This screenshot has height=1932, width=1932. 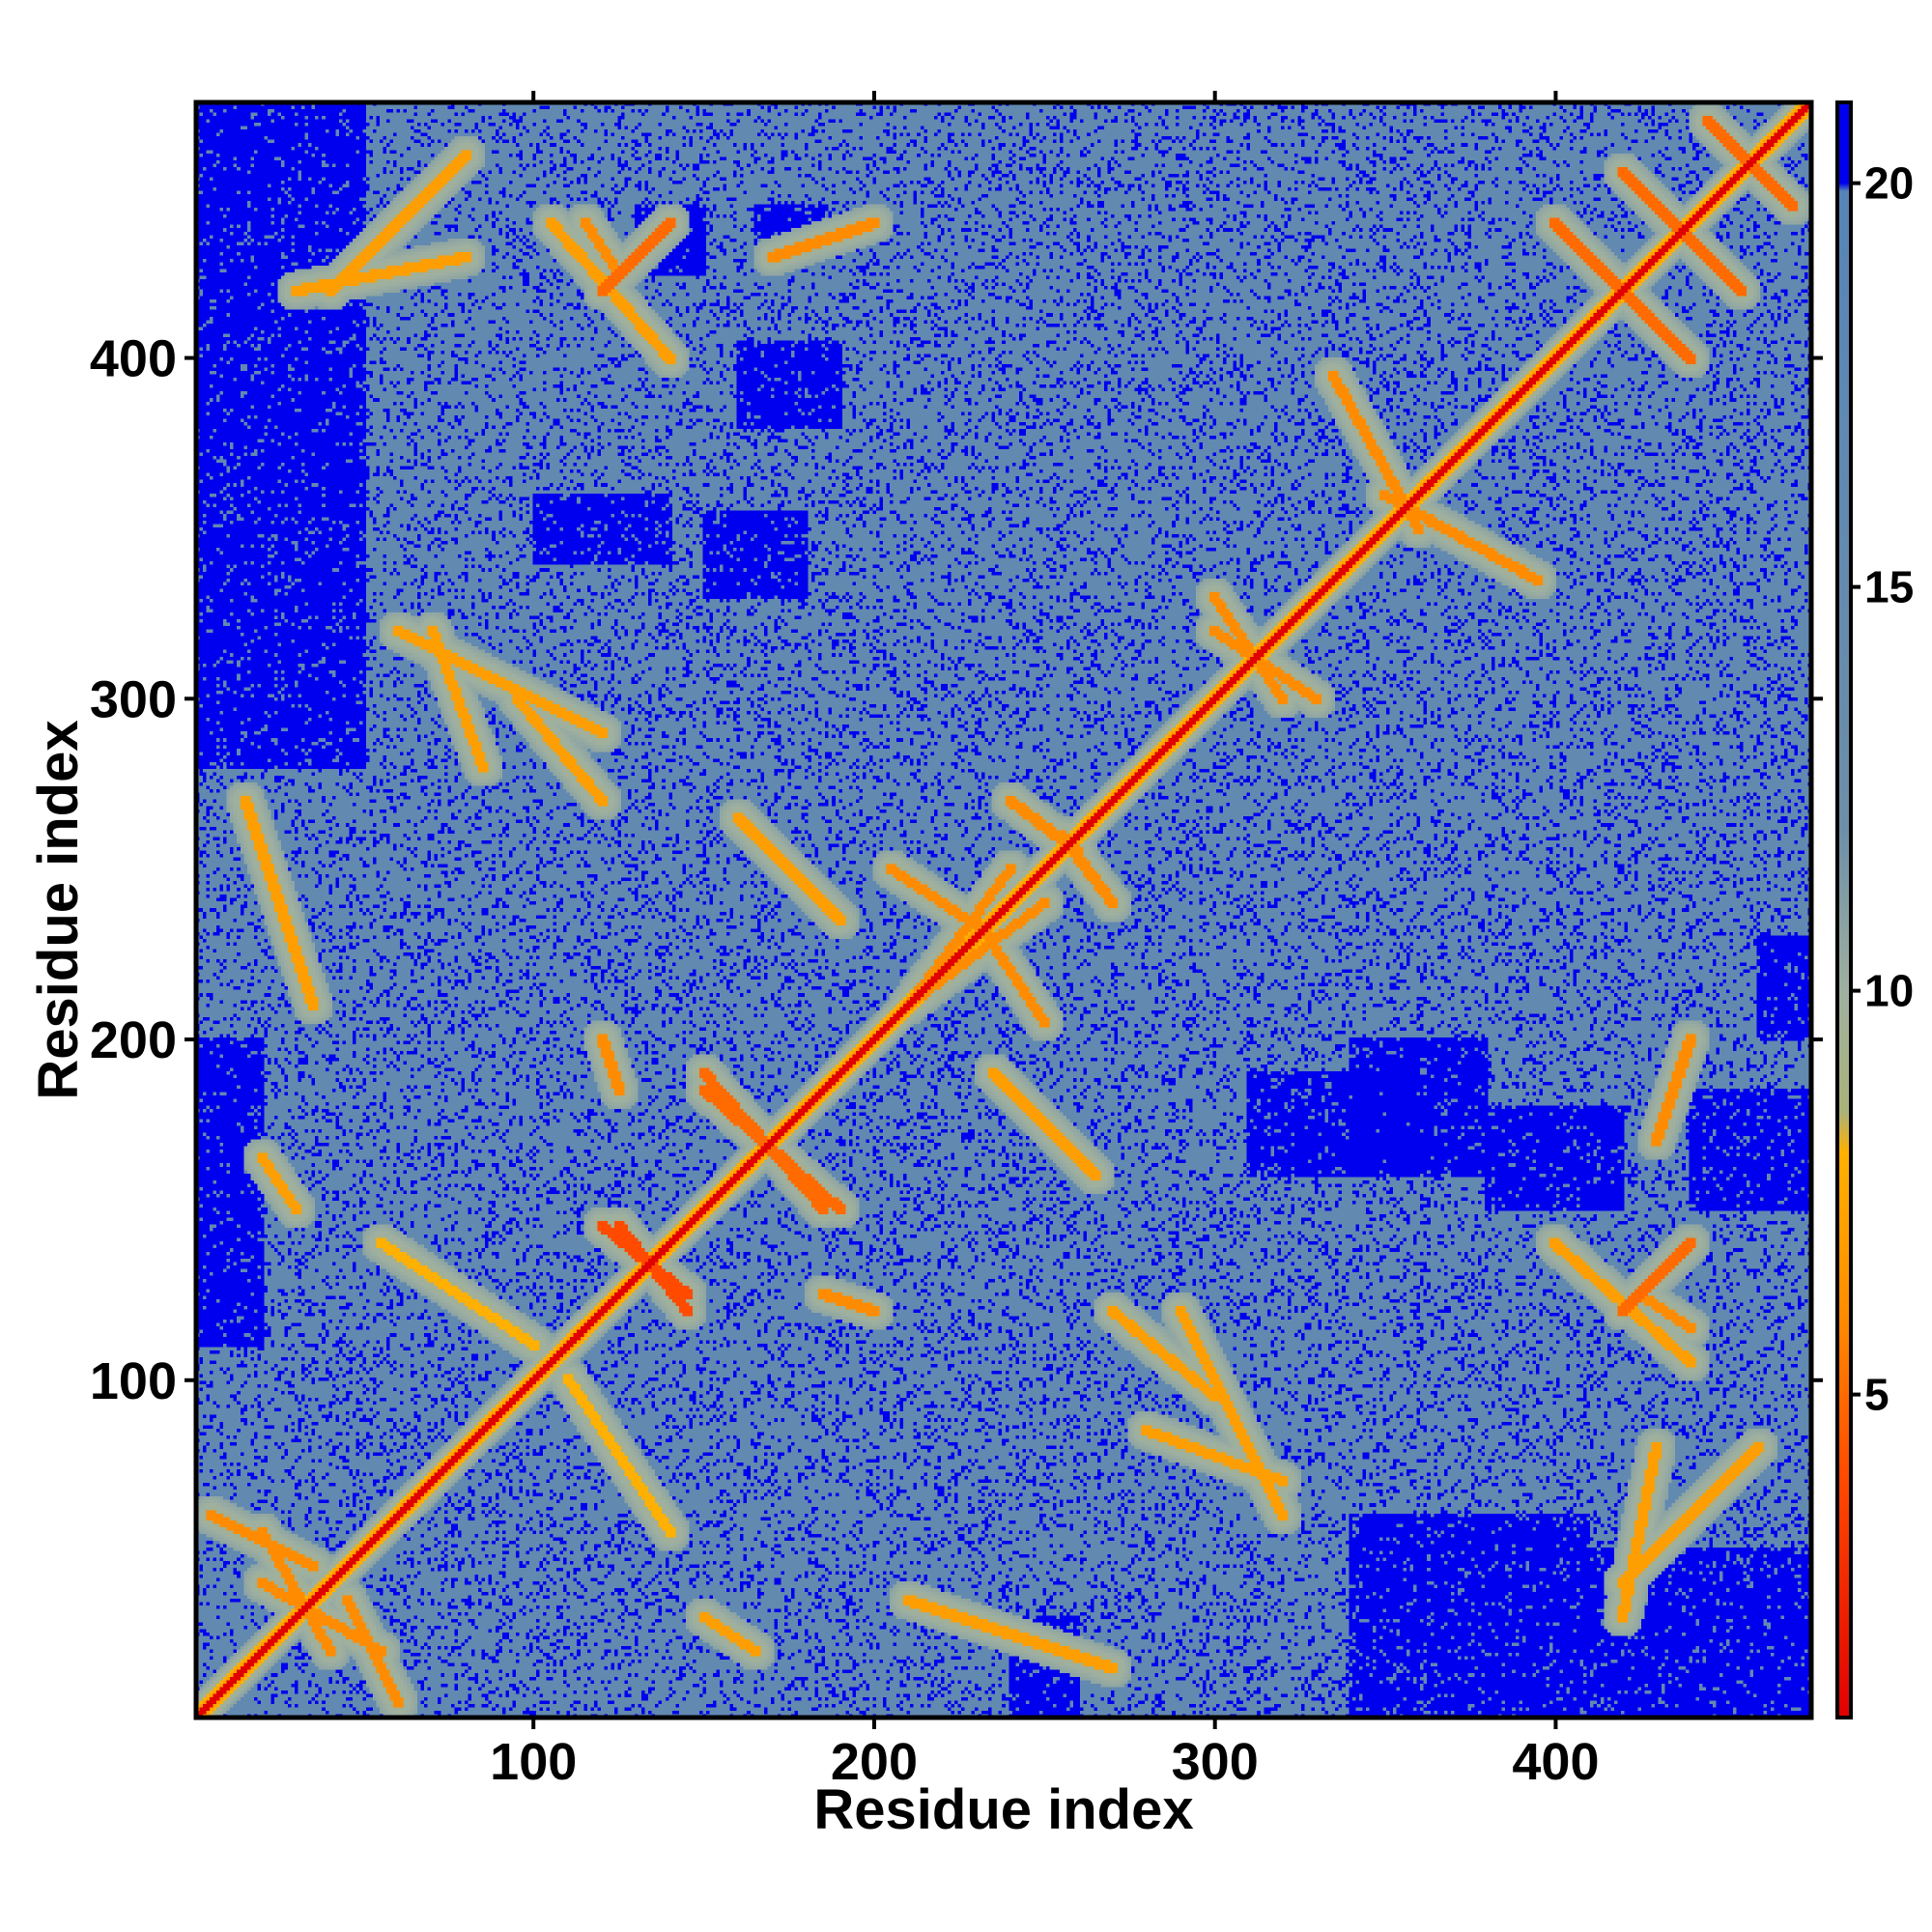 I want to click on colorbar-tick-label: 15, so click(x=1889, y=587).